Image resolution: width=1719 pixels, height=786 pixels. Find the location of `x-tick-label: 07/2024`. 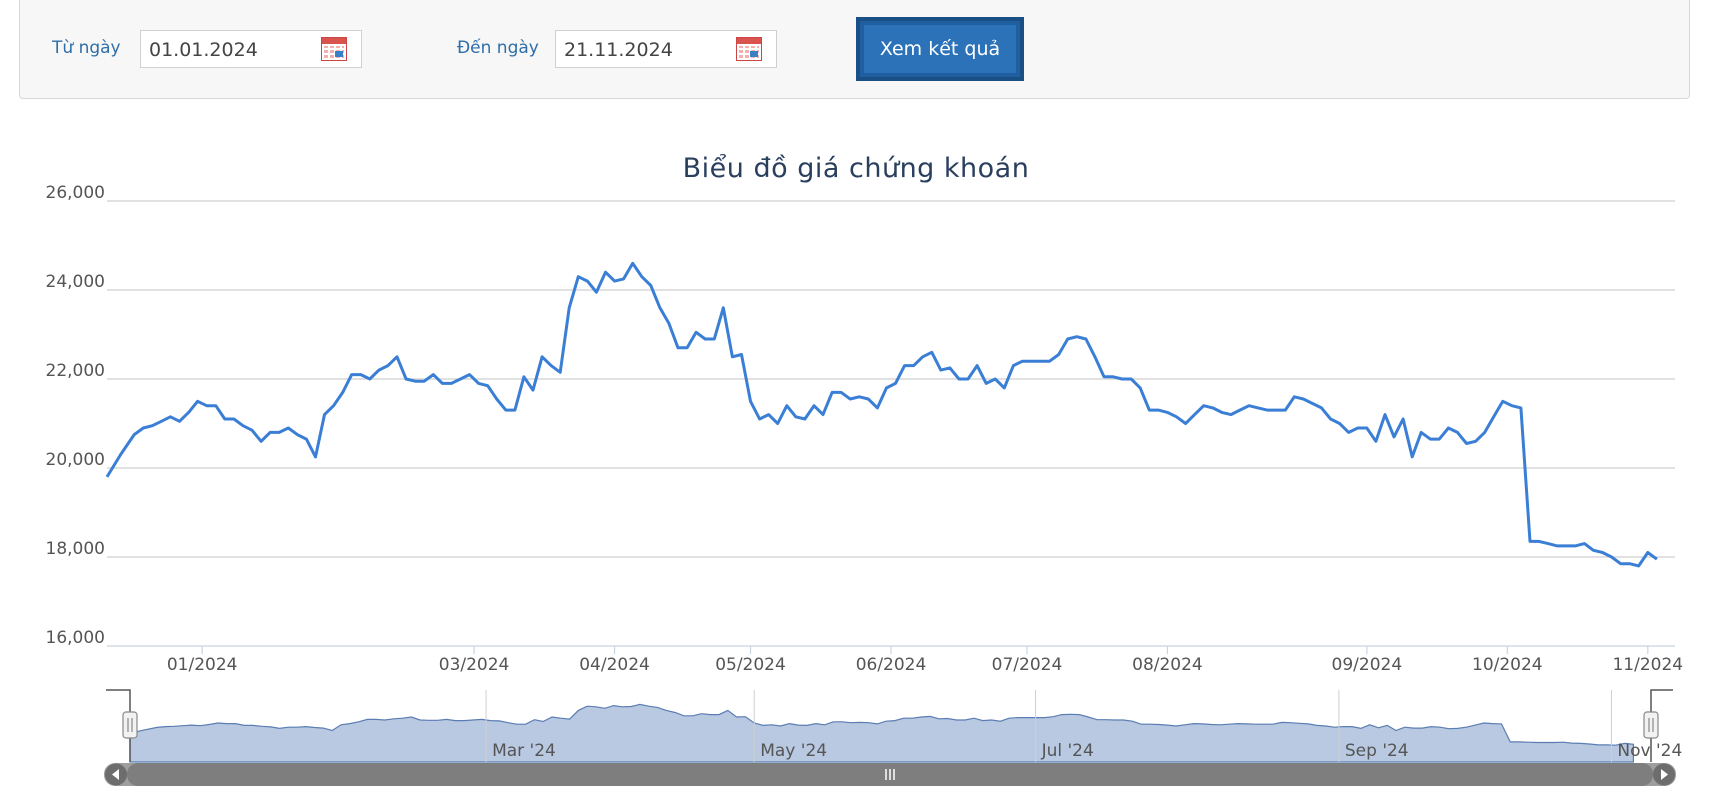

x-tick-label: 07/2024 is located at coordinates (1027, 665).